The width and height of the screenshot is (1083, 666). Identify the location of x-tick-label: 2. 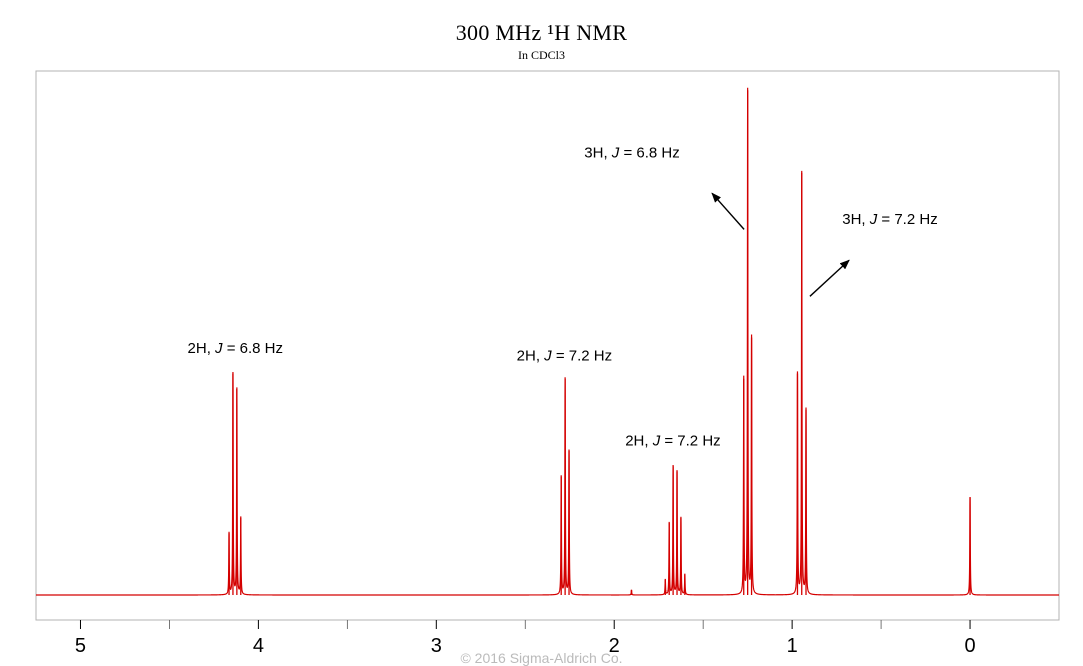
(614, 646).